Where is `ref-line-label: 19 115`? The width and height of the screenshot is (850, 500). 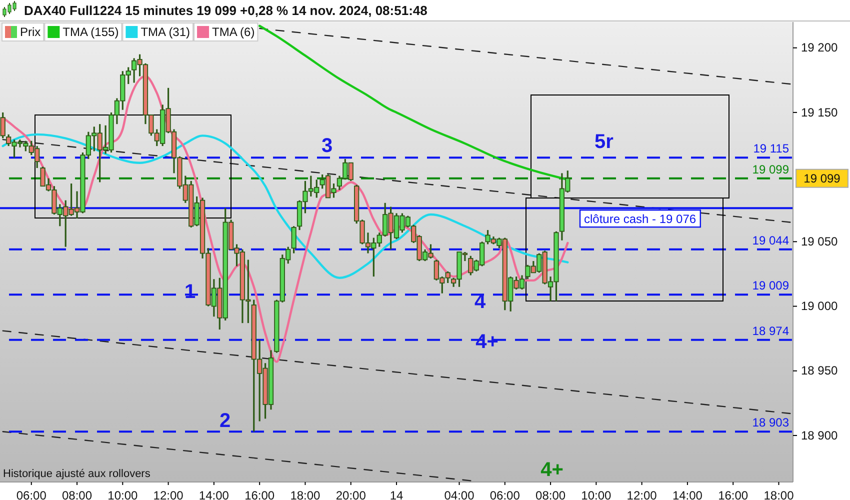 ref-line-label: 19 115 is located at coordinates (771, 149).